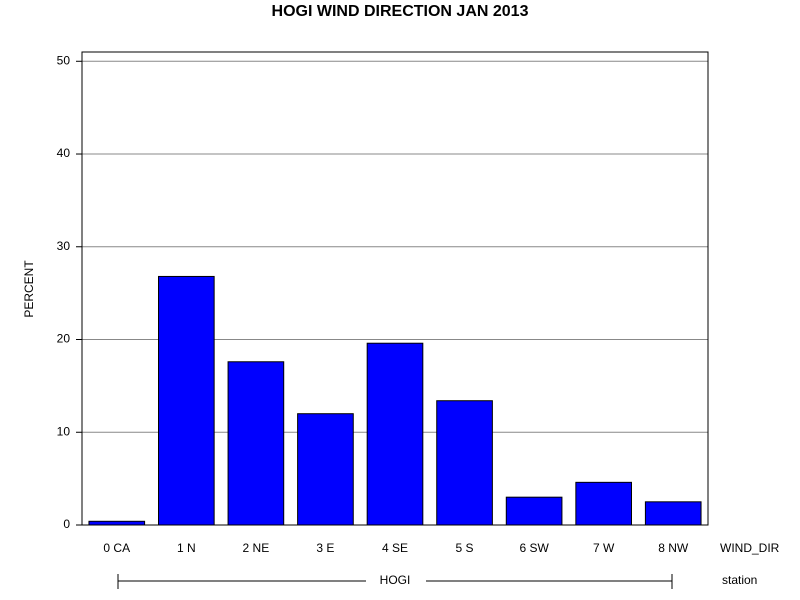 The width and height of the screenshot is (800, 600). I want to click on y-tick-label: 10, so click(64, 431).